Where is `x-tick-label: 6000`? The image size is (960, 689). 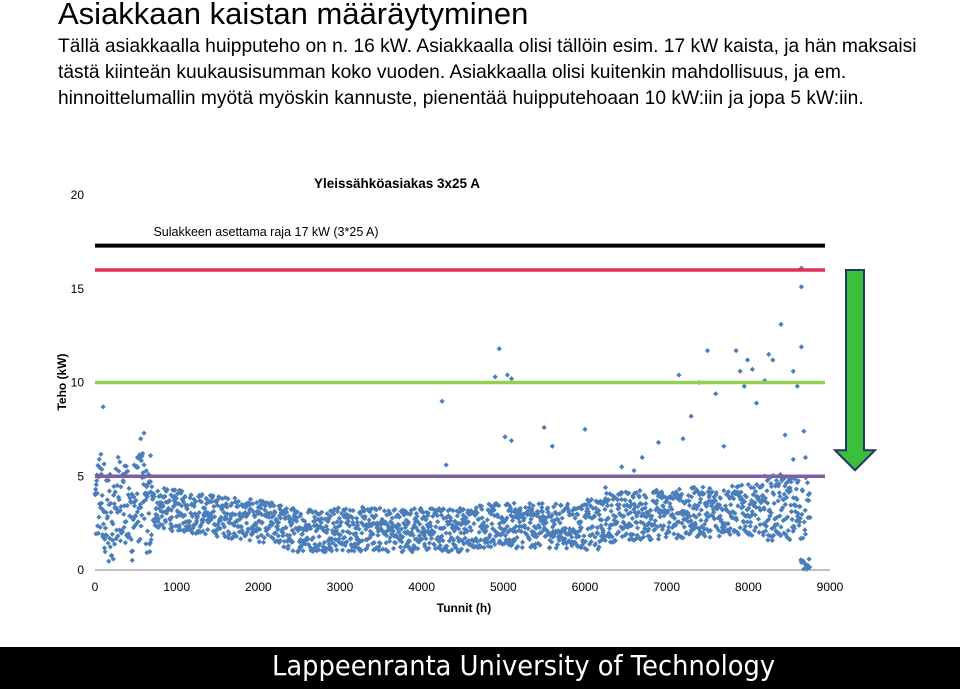
x-tick-label: 6000 is located at coordinates (585, 587).